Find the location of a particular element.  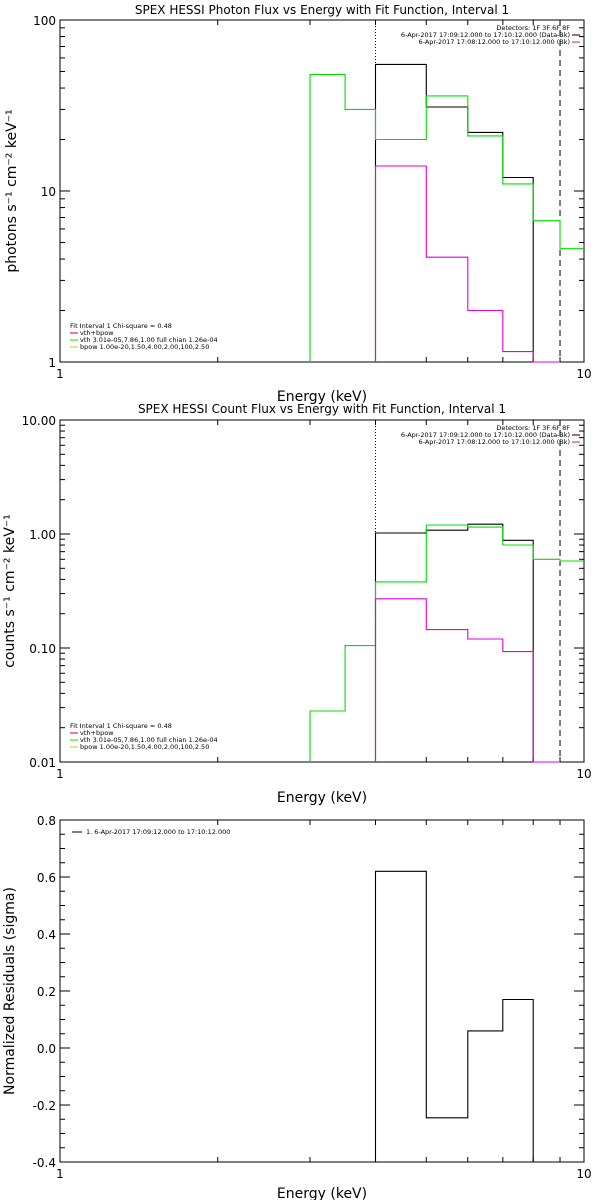

photon-flux-x-axis-label: Energy (keV) is located at coordinates (322, 397).